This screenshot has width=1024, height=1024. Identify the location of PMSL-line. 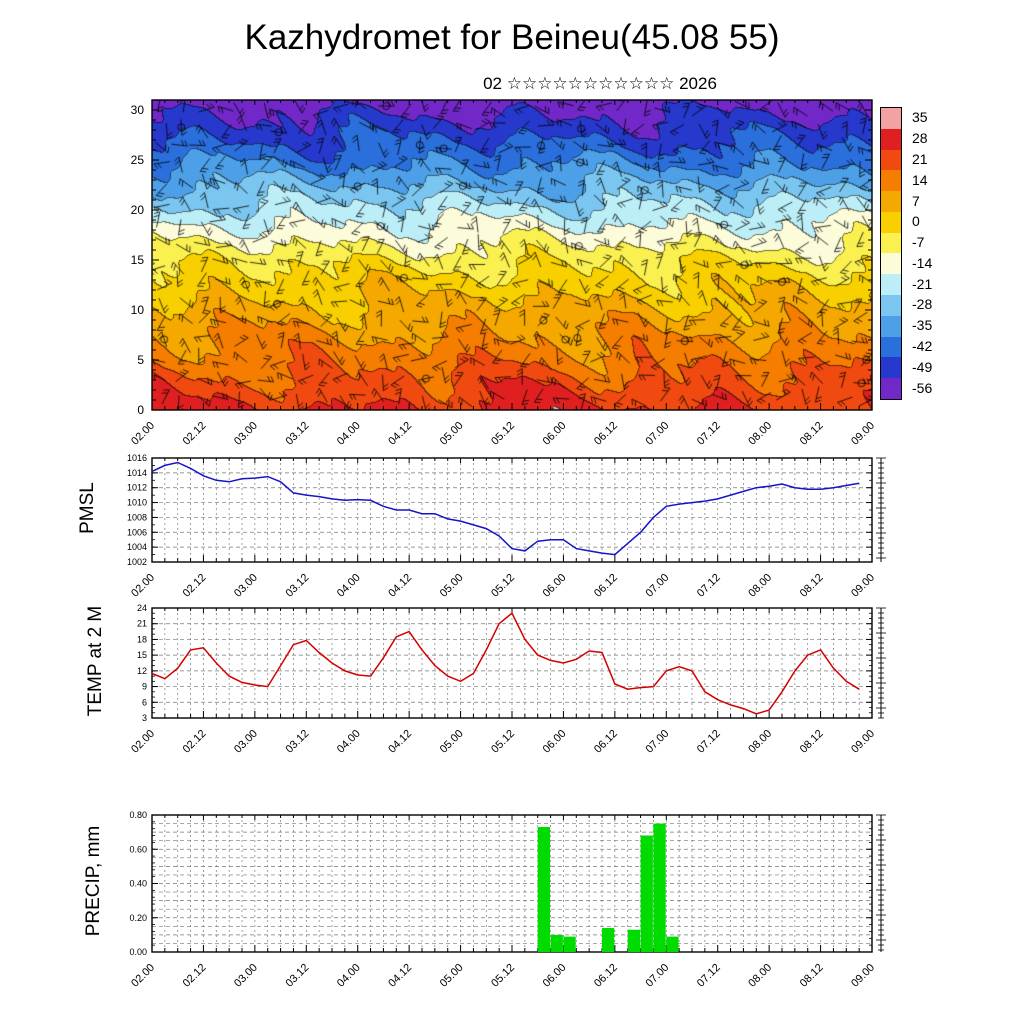
(505, 508).